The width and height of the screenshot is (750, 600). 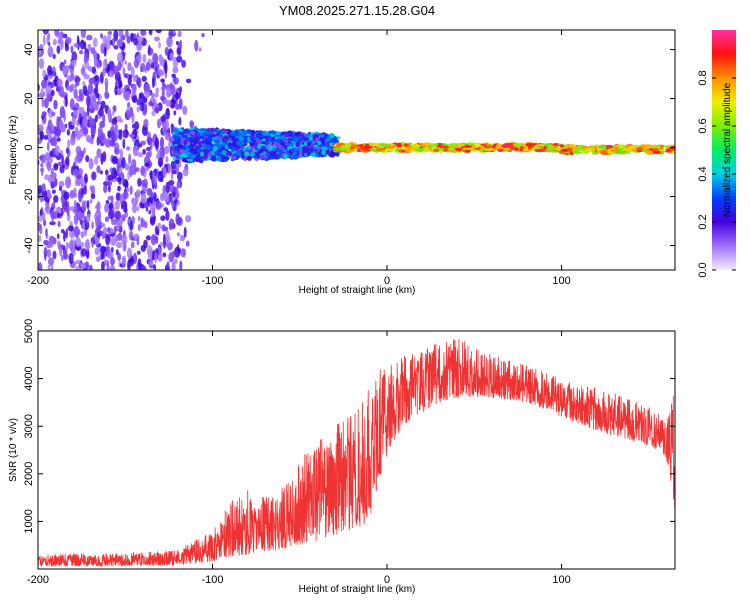 What do you see at coordinates (29, 474) in the screenshot?
I see `snr-y-tick-label: 2000` at bounding box center [29, 474].